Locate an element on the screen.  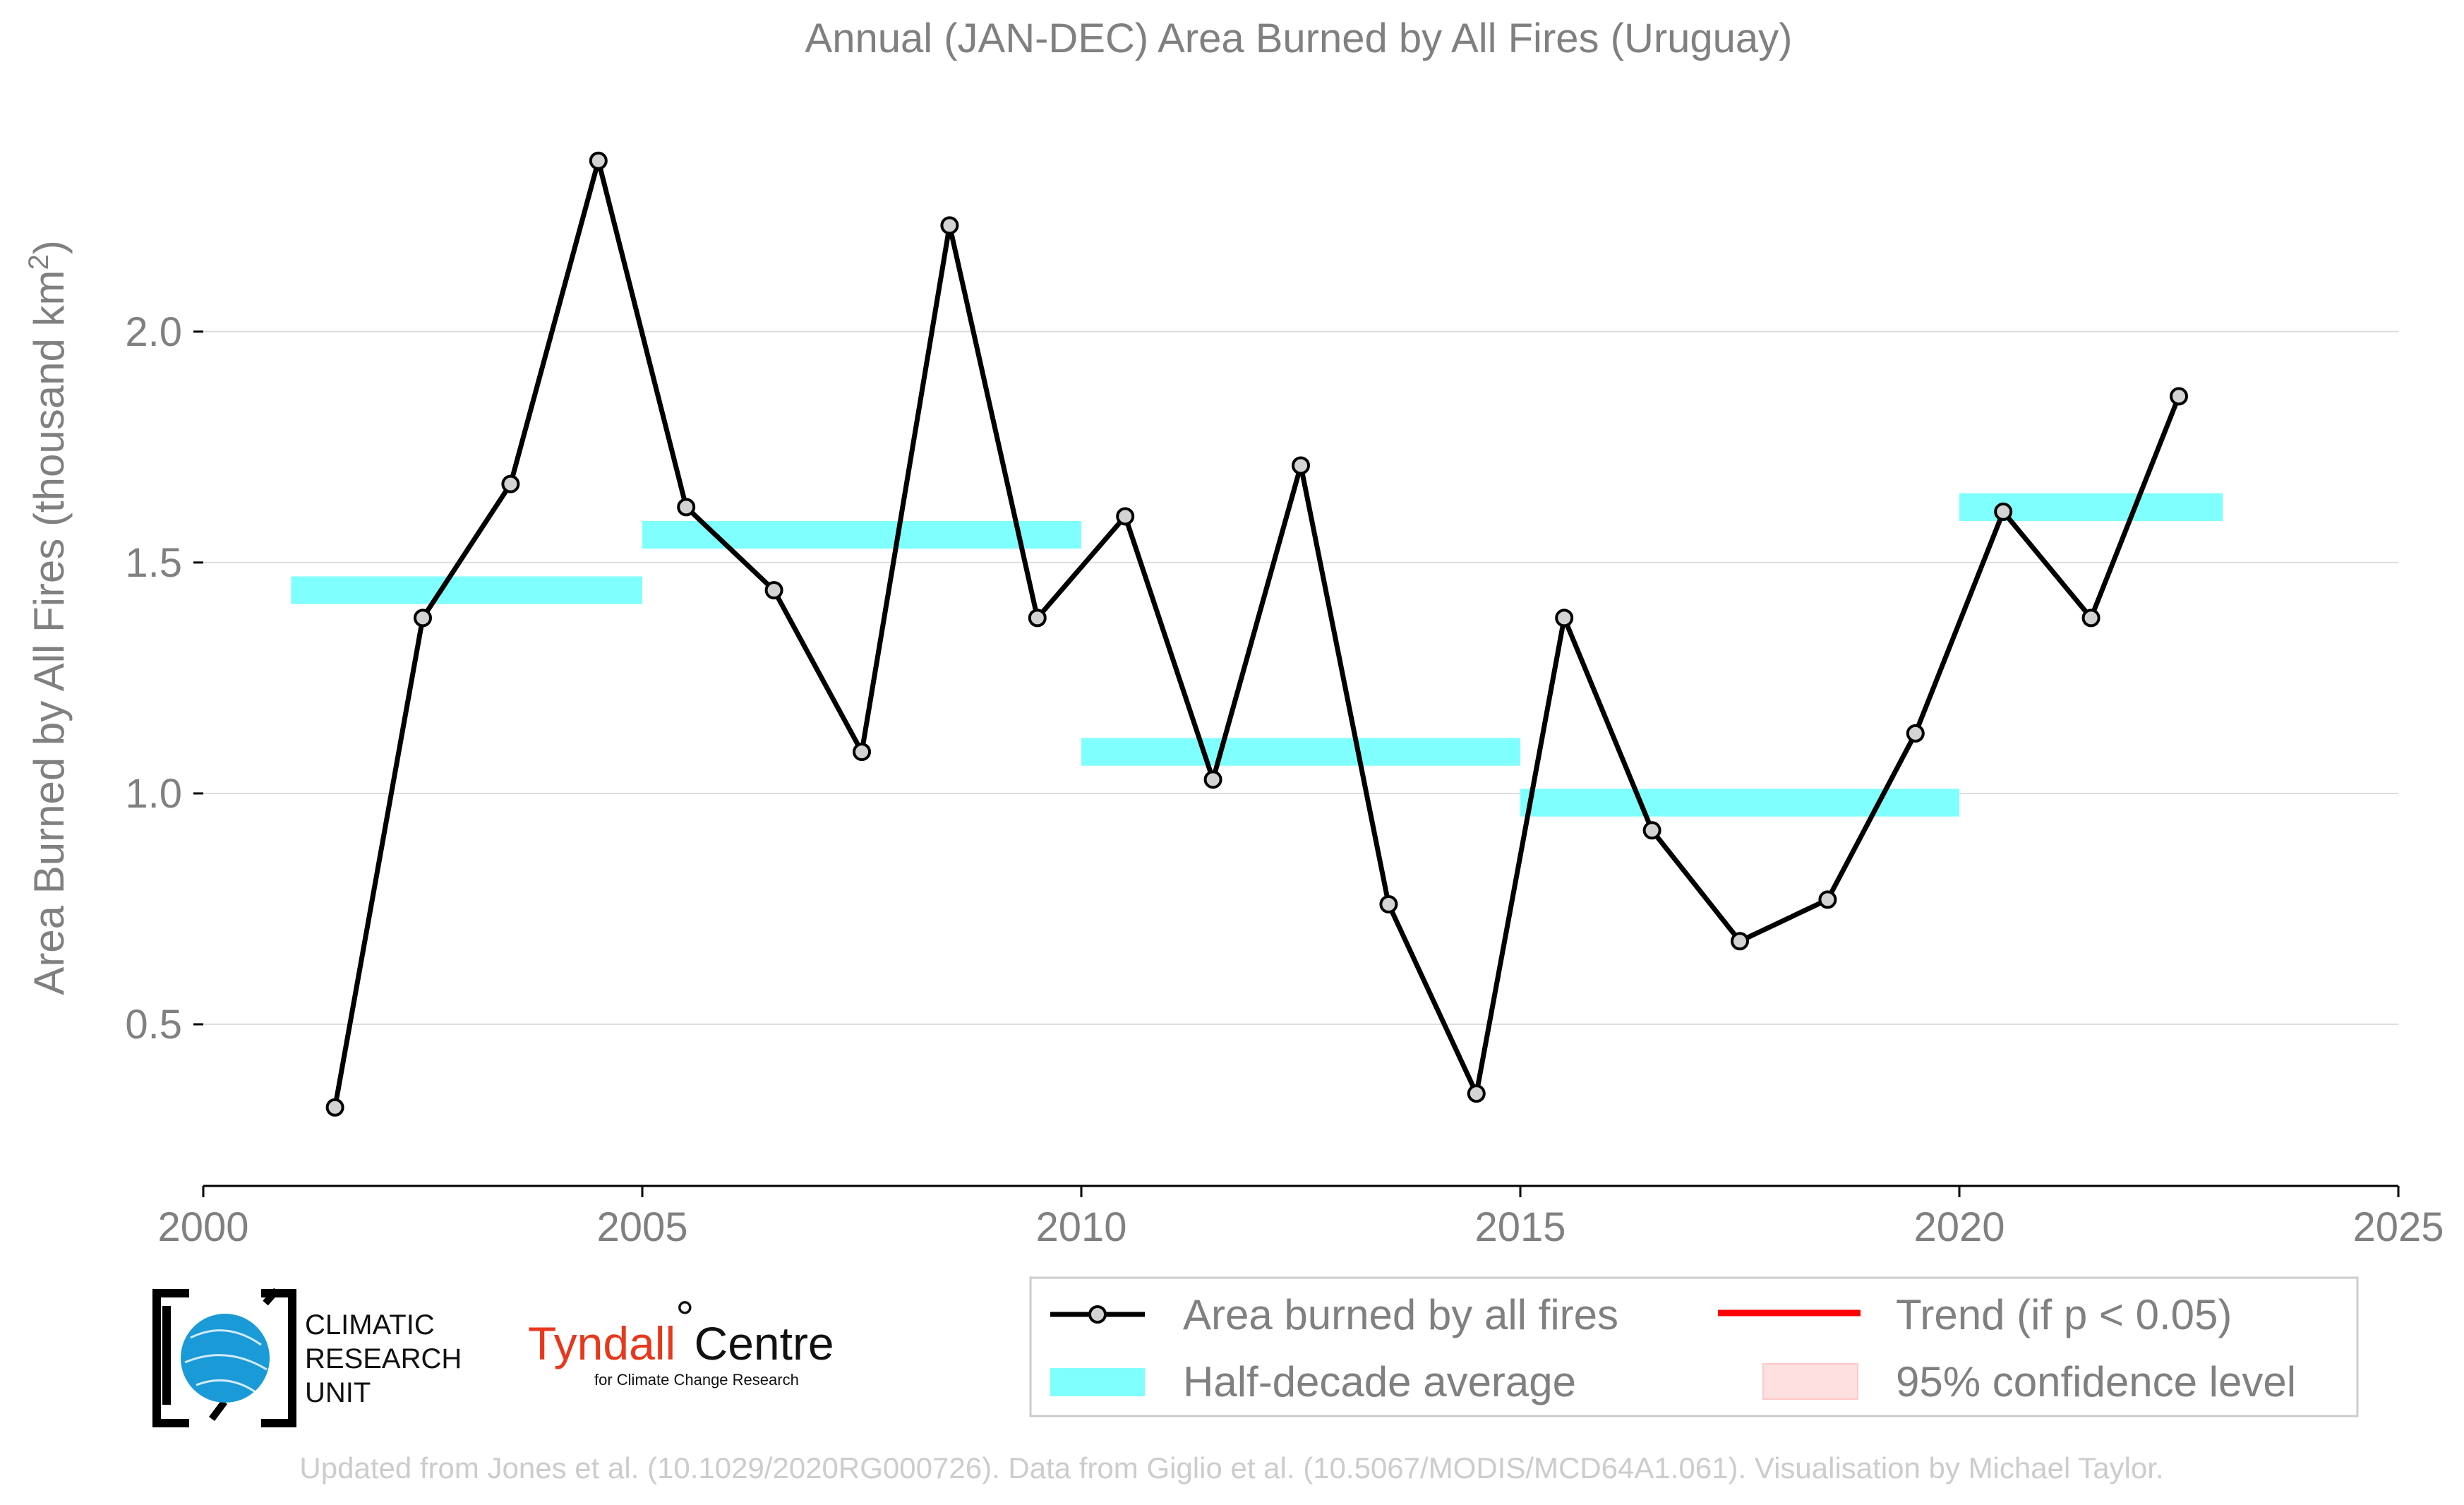
data-point-2011.5 is located at coordinates (1212, 779).